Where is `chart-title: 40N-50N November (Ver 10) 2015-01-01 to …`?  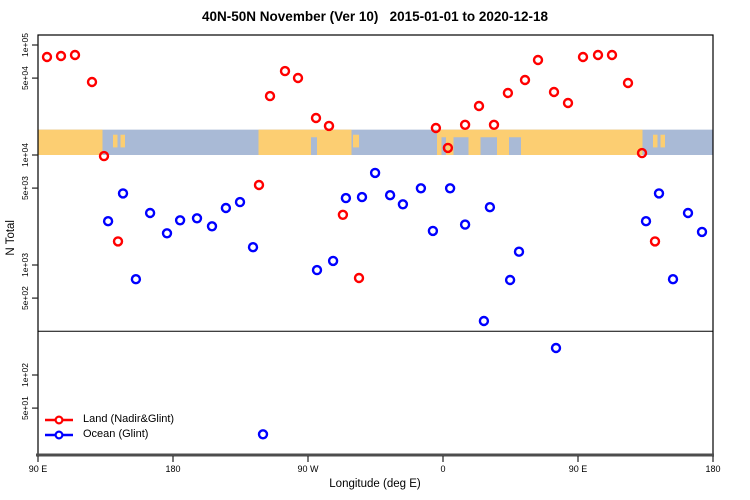 chart-title: 40N-50N November (Ver 10) 2015-01-01 to … is located at coordinates (375, 16).